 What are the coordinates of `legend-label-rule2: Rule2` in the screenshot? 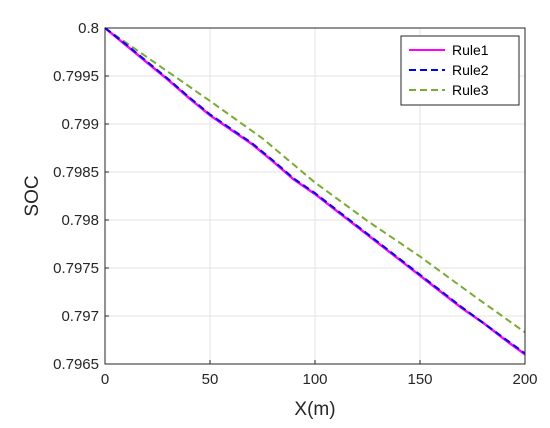 It's located at (470, 70).